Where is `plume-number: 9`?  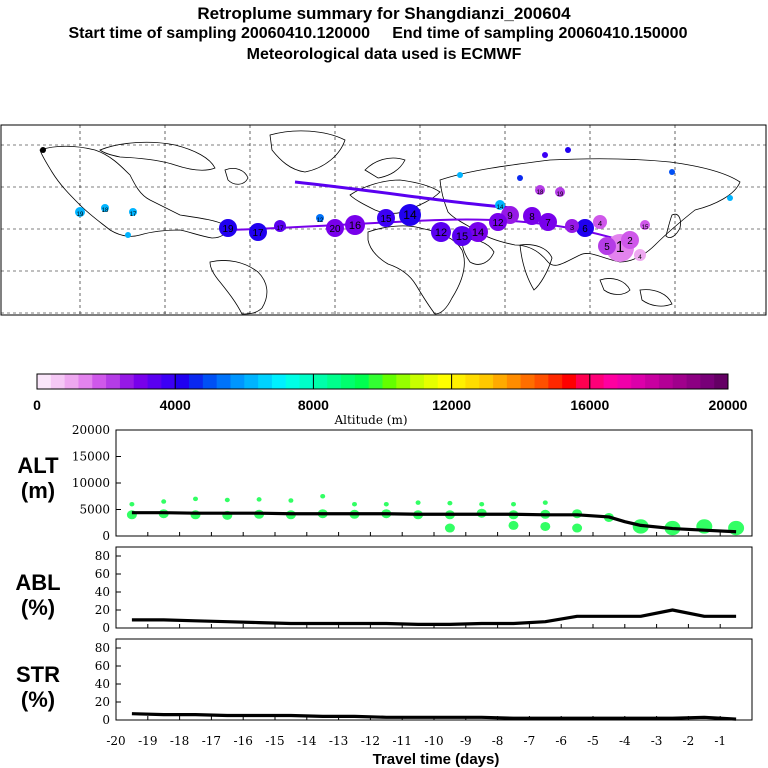 plume-number: 9 is located at coordinates (510, 216).